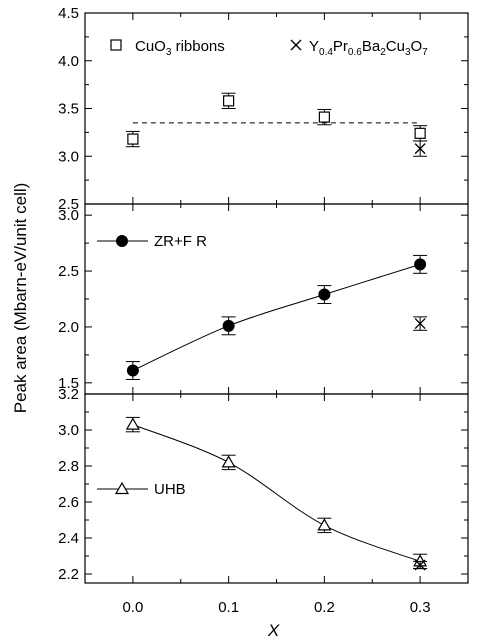 The width and height of the screenshot is (479, 643). What do you see at coordinates (68, 109) in the screenshot?
I see `panel-1-ytick-label: 3.5` at bounding box center [68, 109].